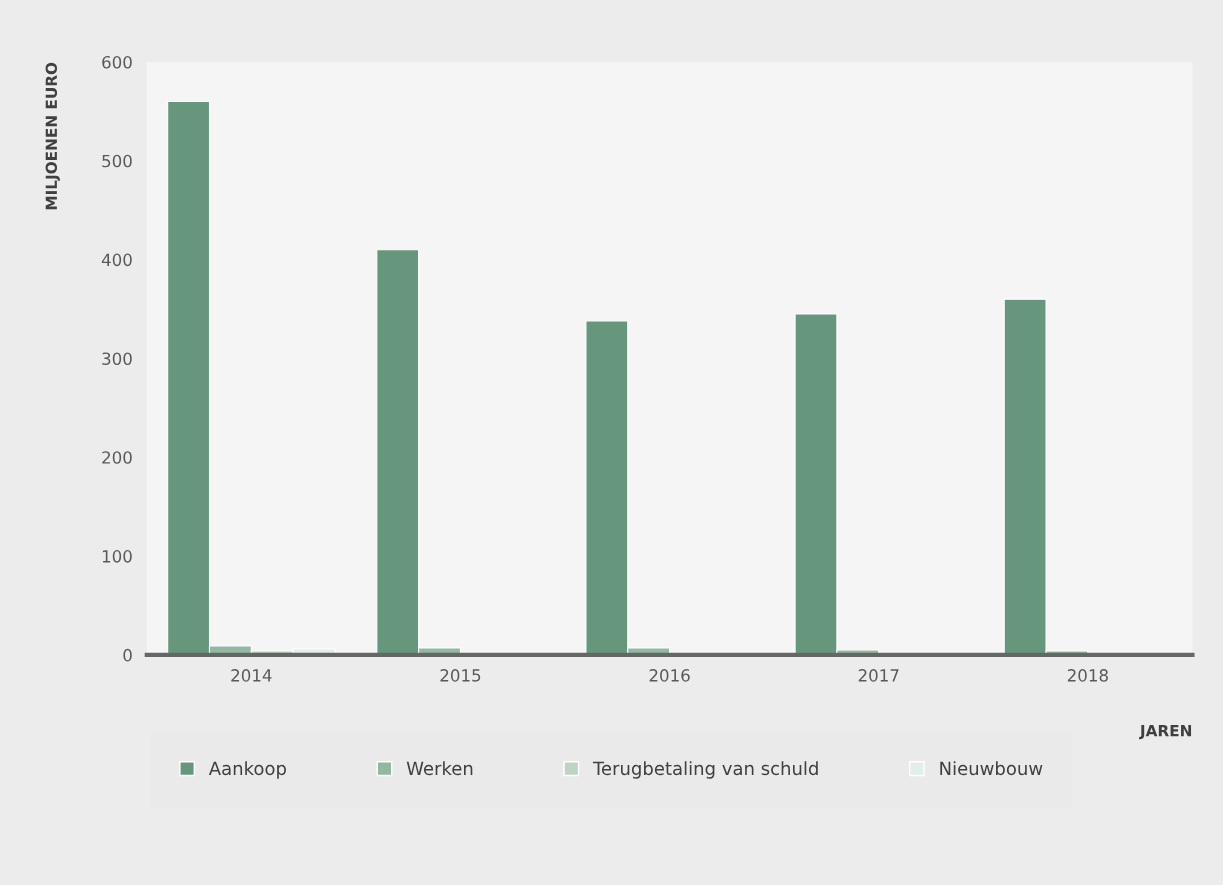 This screenshot has height=885, width=1223. What do you see at coordinates (117, 556) in the screenshot?
I see `y-tick-label: 100` at bounding box center [117, 556].